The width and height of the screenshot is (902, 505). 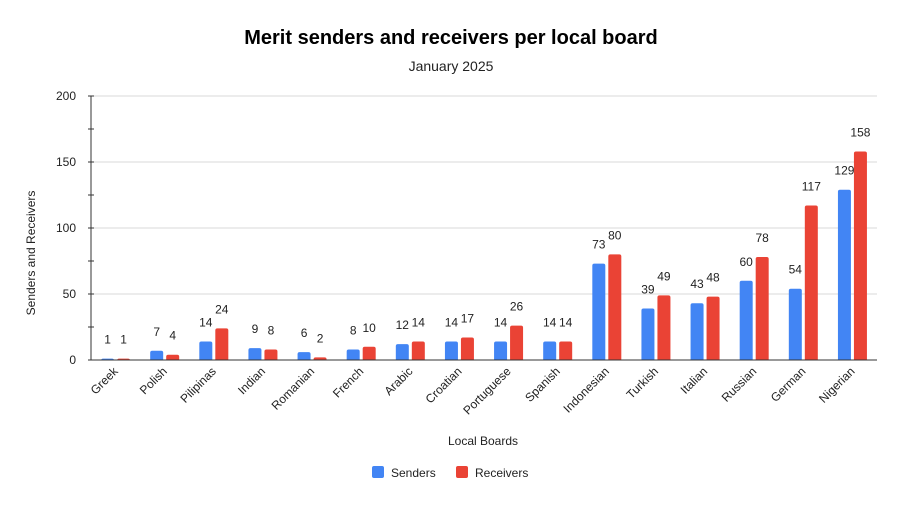 What do you see at coordinates (70, 294) in the screenshot?
I see `y-tick-label: 50` at bounding box center [70, 294].